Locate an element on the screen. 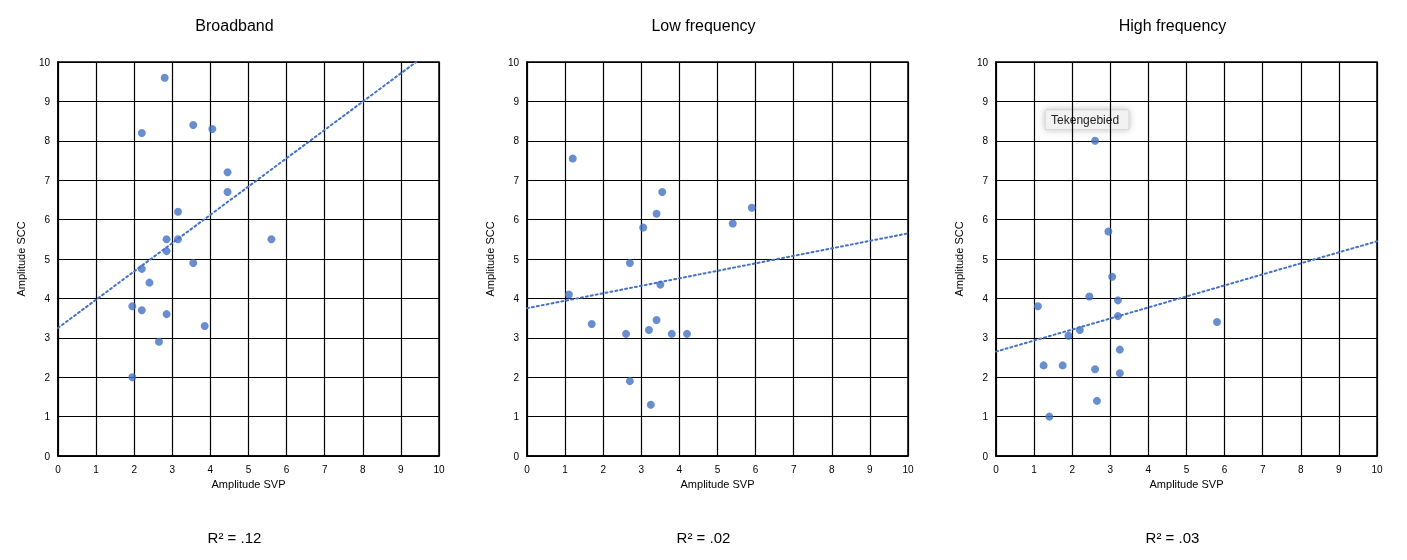 The image size is (1407, 560). chart-title: Broadband is located at coordinates (234, 25).